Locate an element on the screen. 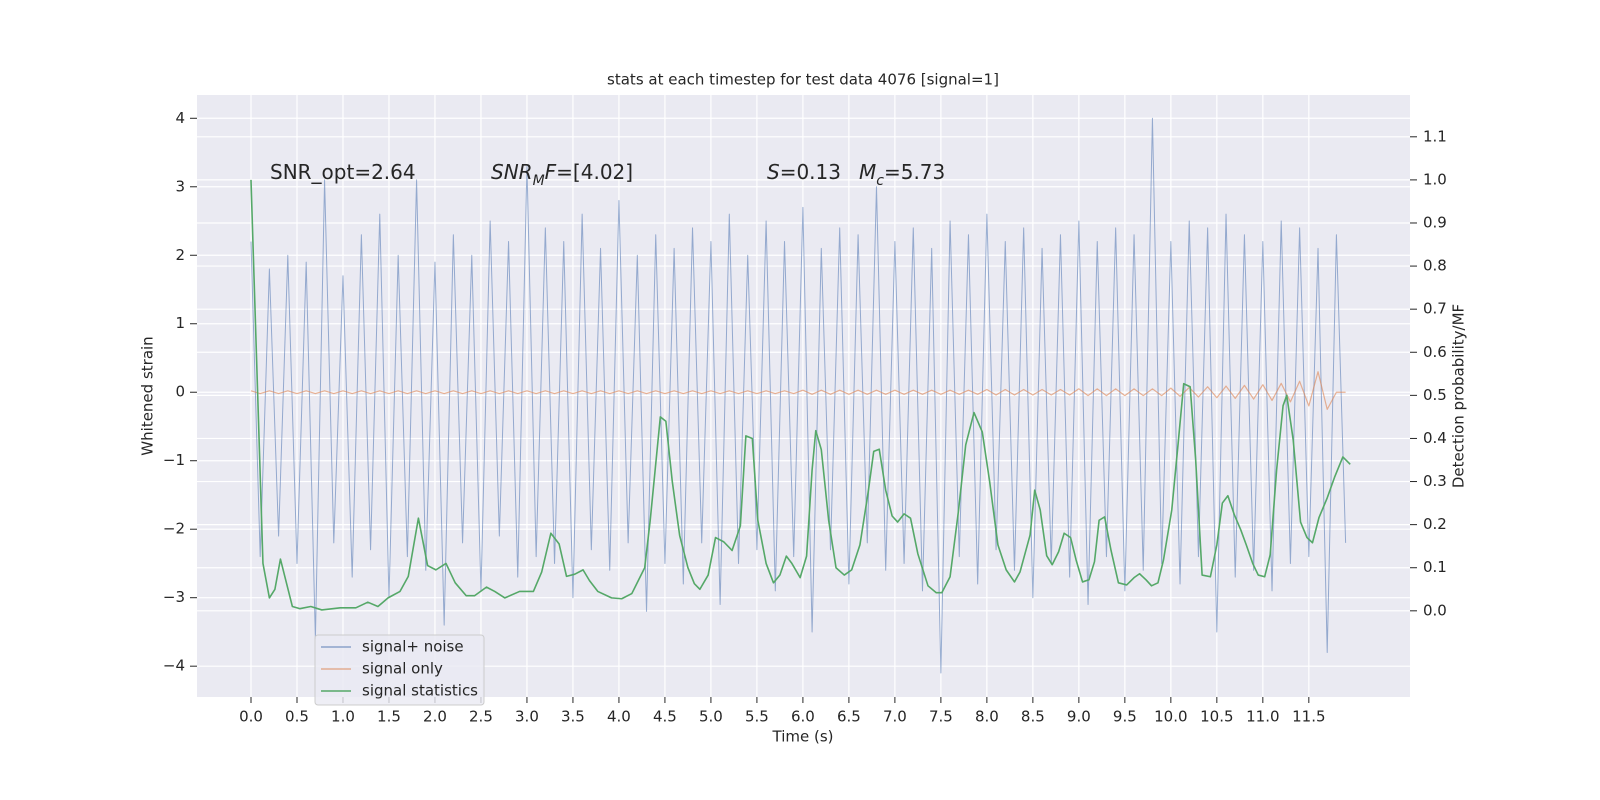  legend-box is located at coordinates (399, 670).